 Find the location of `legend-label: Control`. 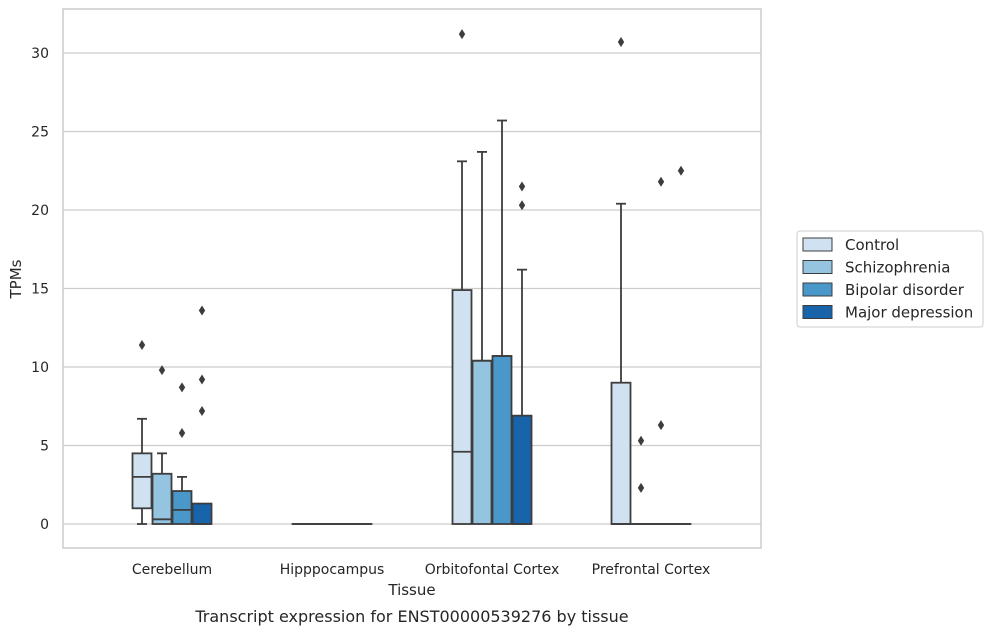

legend-label: Control is located at coordinates (872, 245).